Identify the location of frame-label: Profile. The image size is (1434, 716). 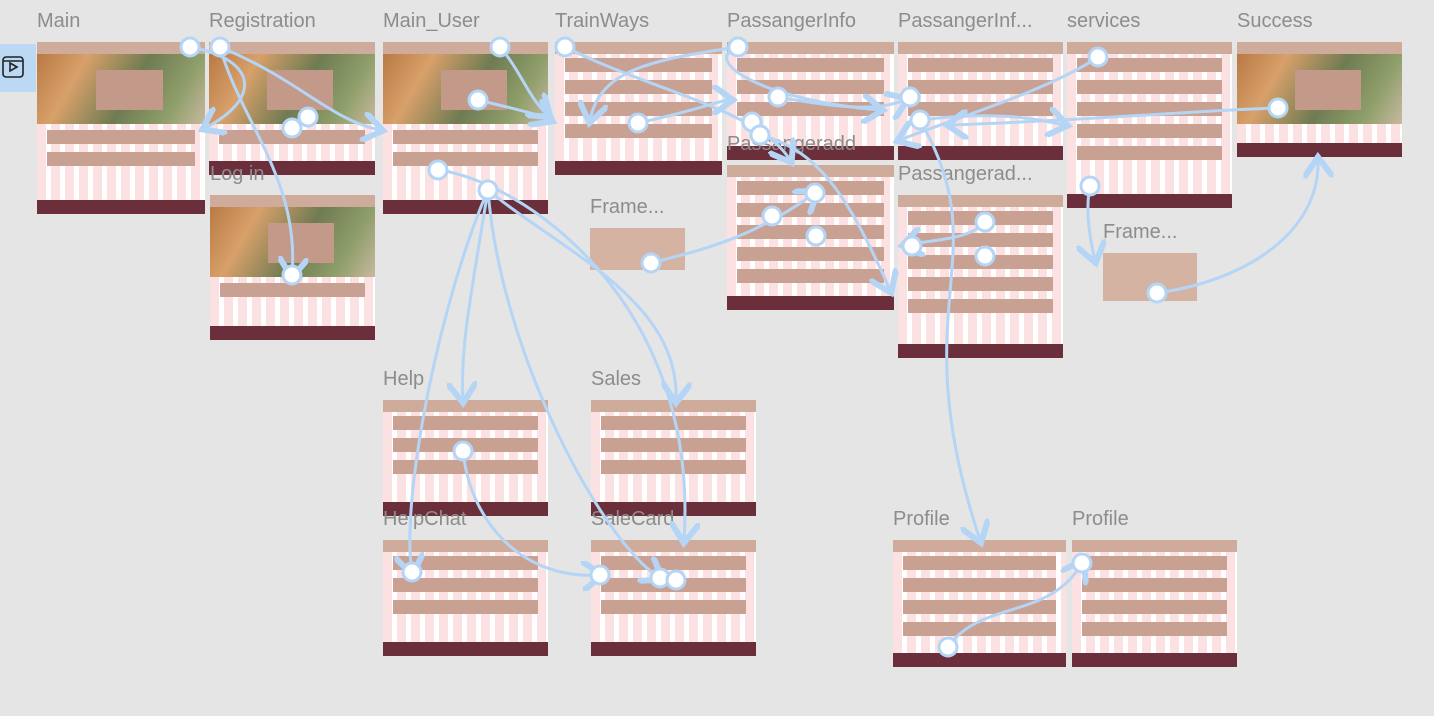
(921, 519).